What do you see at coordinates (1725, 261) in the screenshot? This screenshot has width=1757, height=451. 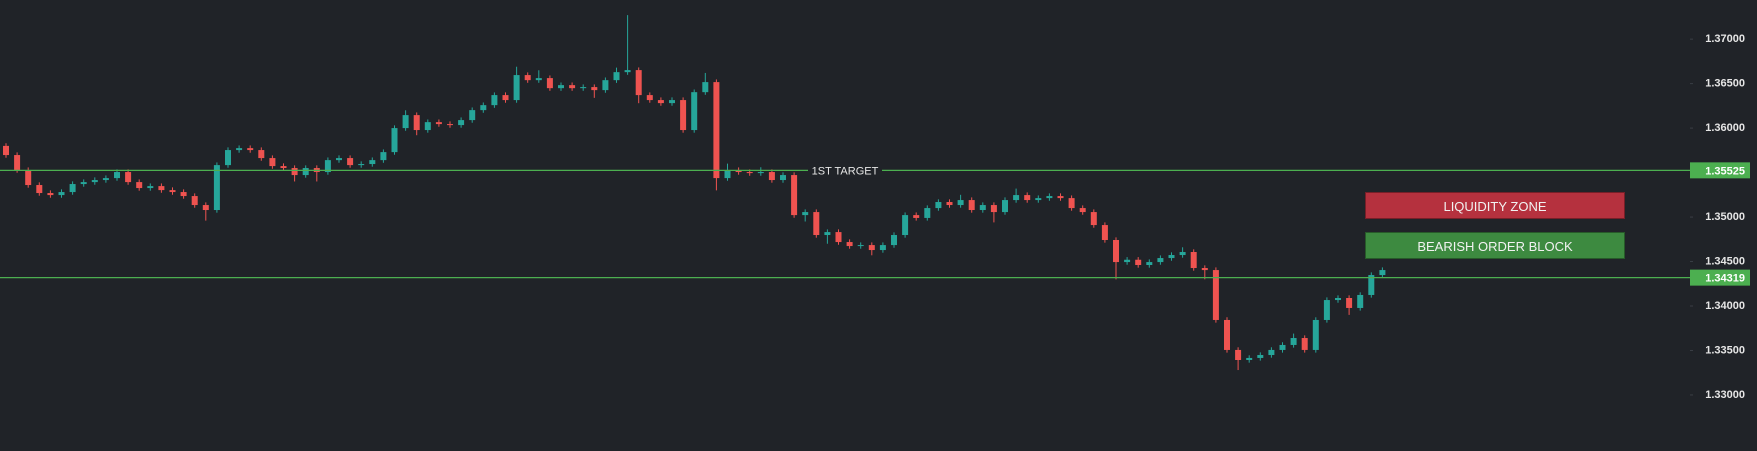 I see `y-tick-label: 1.34500` at bounding box center [1725, 261].